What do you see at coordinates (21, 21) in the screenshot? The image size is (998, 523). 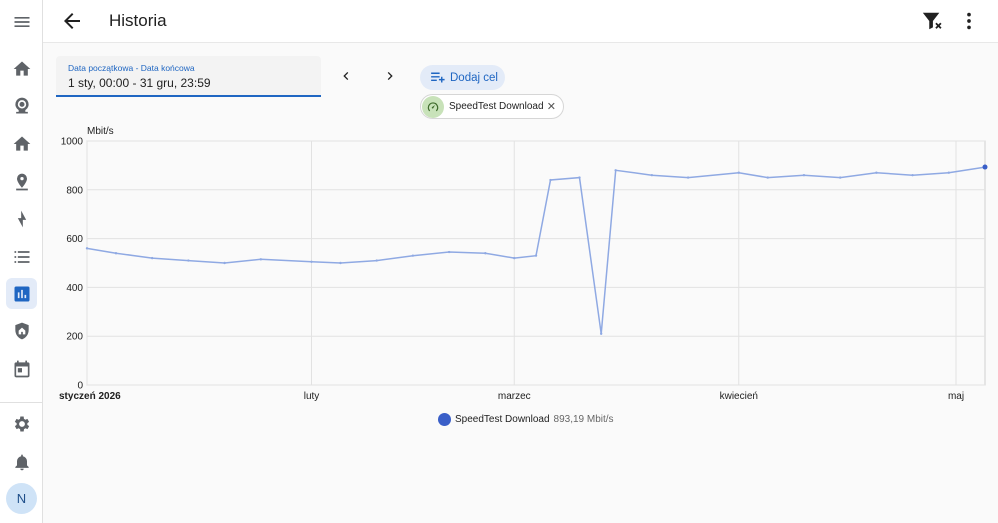 I see `menu-icon` at bounding box center [21, 21].